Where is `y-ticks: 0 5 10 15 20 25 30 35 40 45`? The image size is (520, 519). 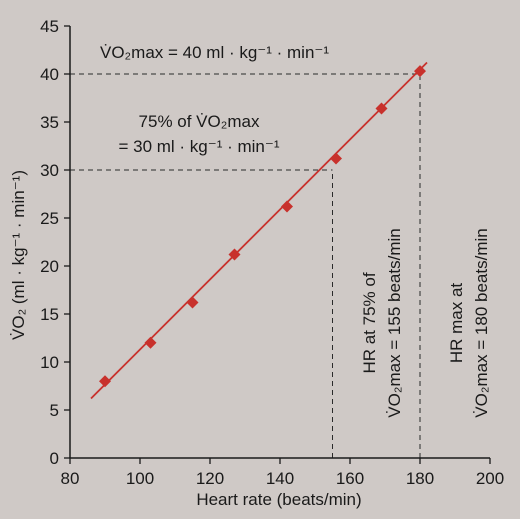 y-ticks: 0 5 10 15 20 25 30 35 40 45 is located at coordinates (55, 242).